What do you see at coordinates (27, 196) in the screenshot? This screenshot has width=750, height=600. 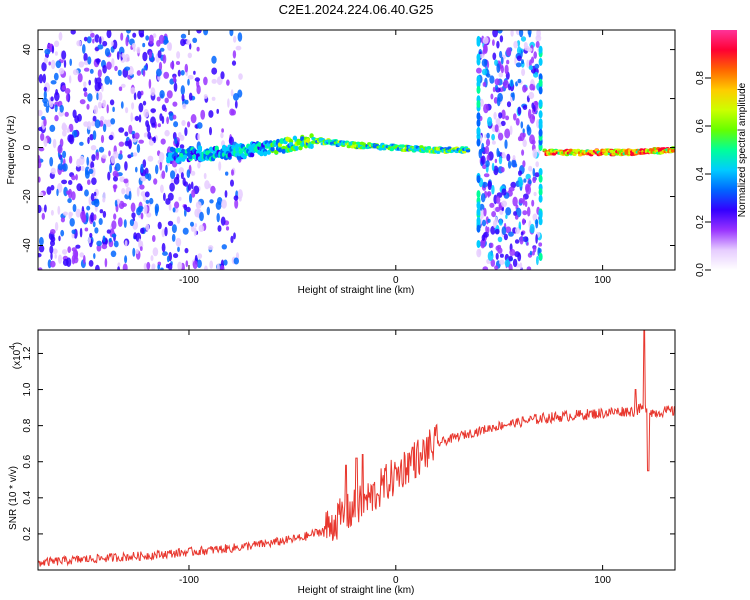 I see `y-tick-label: -20` at bounding box center [27, 196].